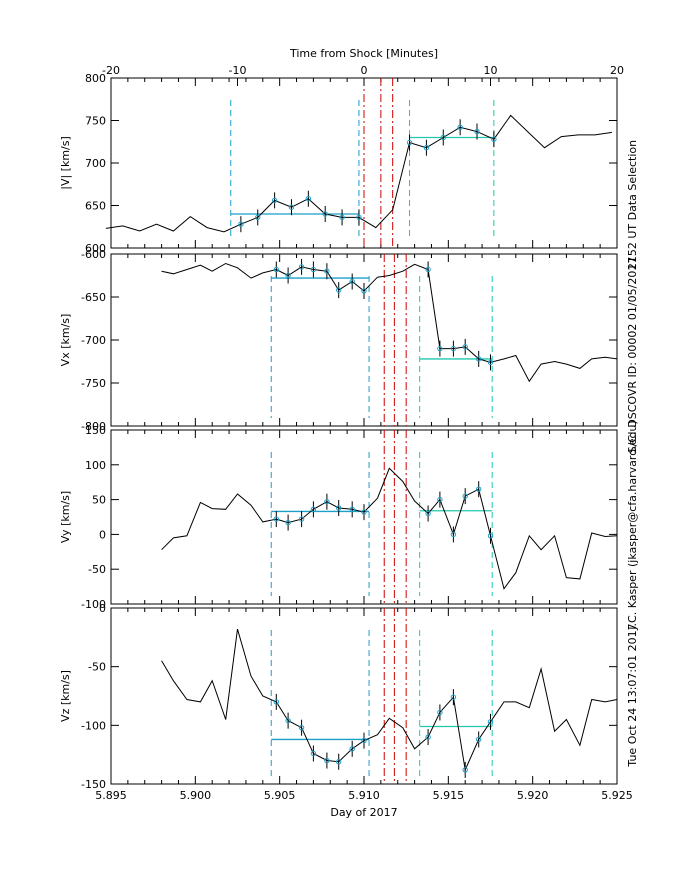  Describe the element at coordinates (632, 205) in the screenshot. I see `side-text-data-selection: 2152 UT Data Selection` at that location.